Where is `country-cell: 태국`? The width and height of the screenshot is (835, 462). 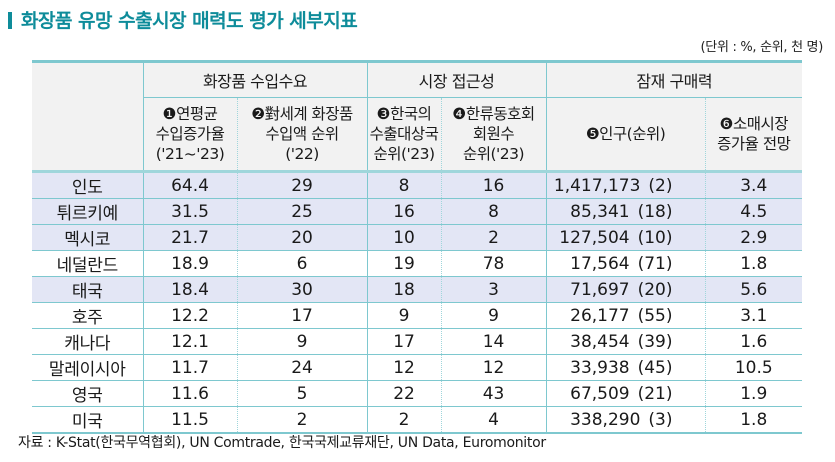 country-cell: 태국 is located at coordinates (87, 289).